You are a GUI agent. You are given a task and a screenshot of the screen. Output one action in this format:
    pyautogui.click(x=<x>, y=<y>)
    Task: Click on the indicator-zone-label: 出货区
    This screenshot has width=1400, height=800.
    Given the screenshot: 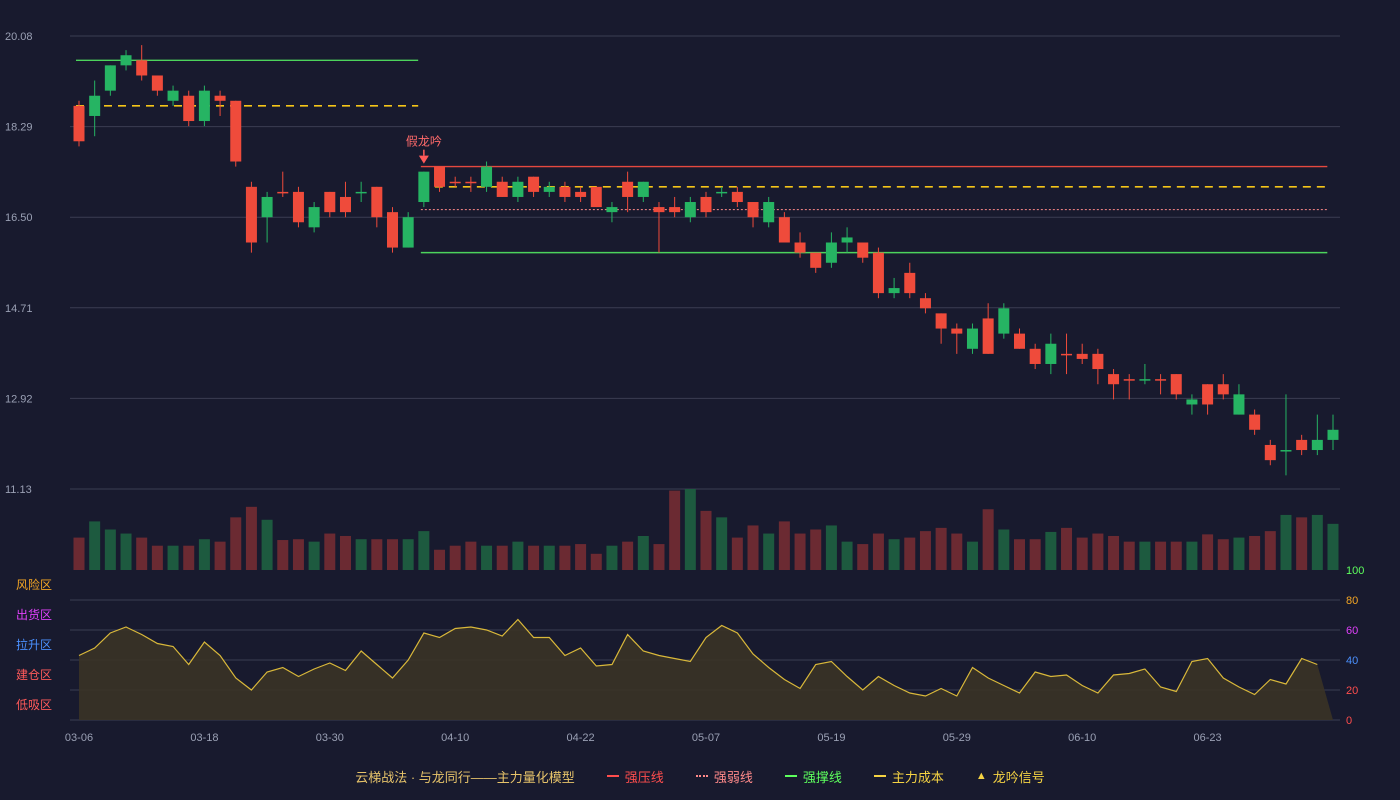 What is the action you would take?
    pyautogui.click(x=34, y=614)
    